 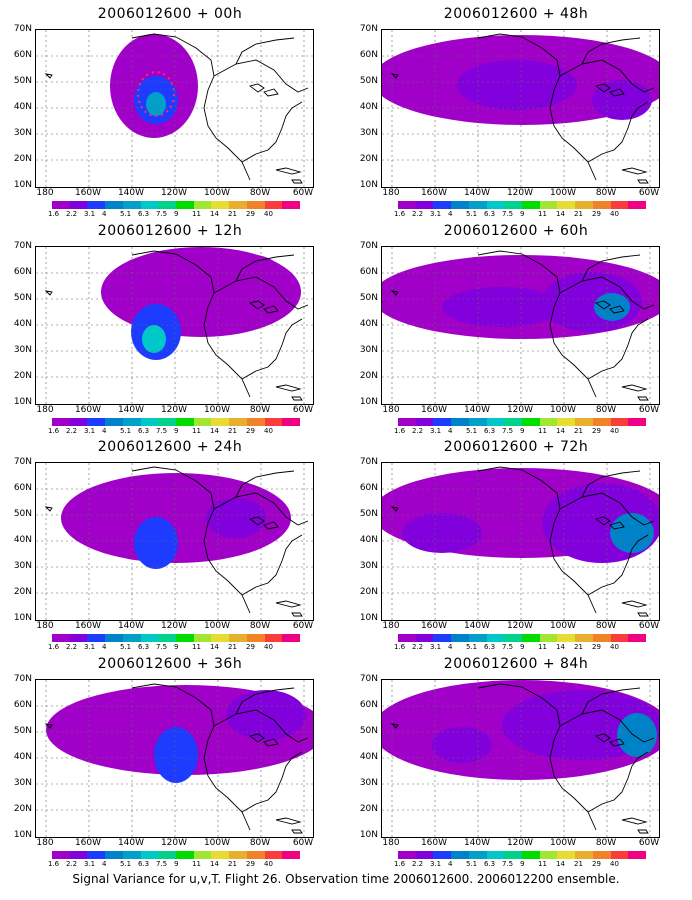 I want to click on colorbar-label: 7.5, so click(x=508, y=647).